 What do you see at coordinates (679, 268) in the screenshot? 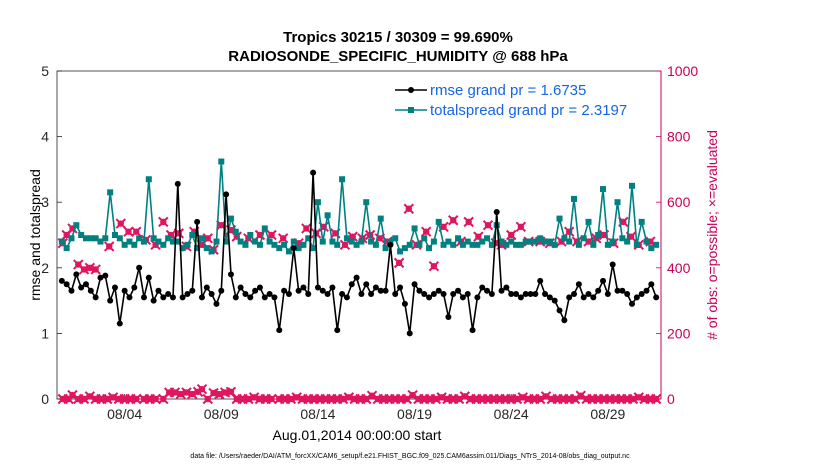
I see `y2-tick-label: 400` at bounding box center [679, 268].